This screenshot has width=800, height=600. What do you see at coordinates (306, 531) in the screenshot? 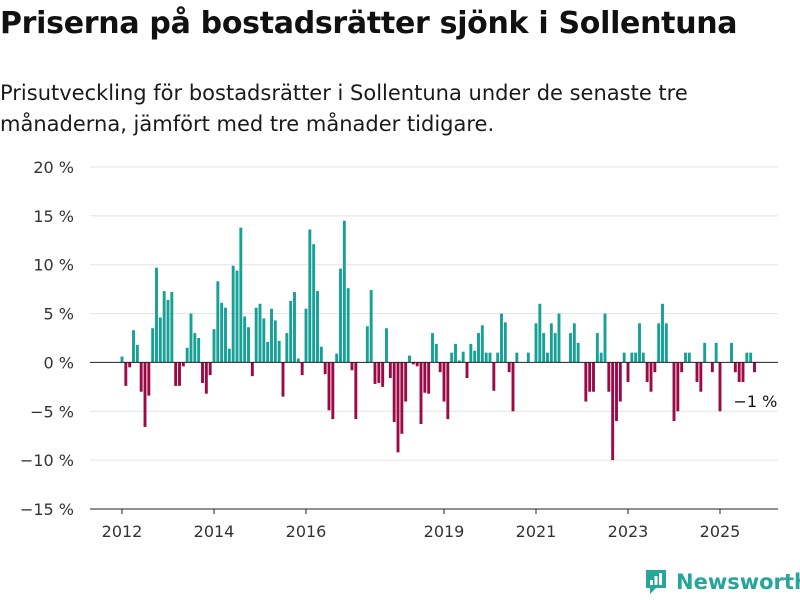
I see `x-tick-label: 2016` at bounding box center [306, 531].